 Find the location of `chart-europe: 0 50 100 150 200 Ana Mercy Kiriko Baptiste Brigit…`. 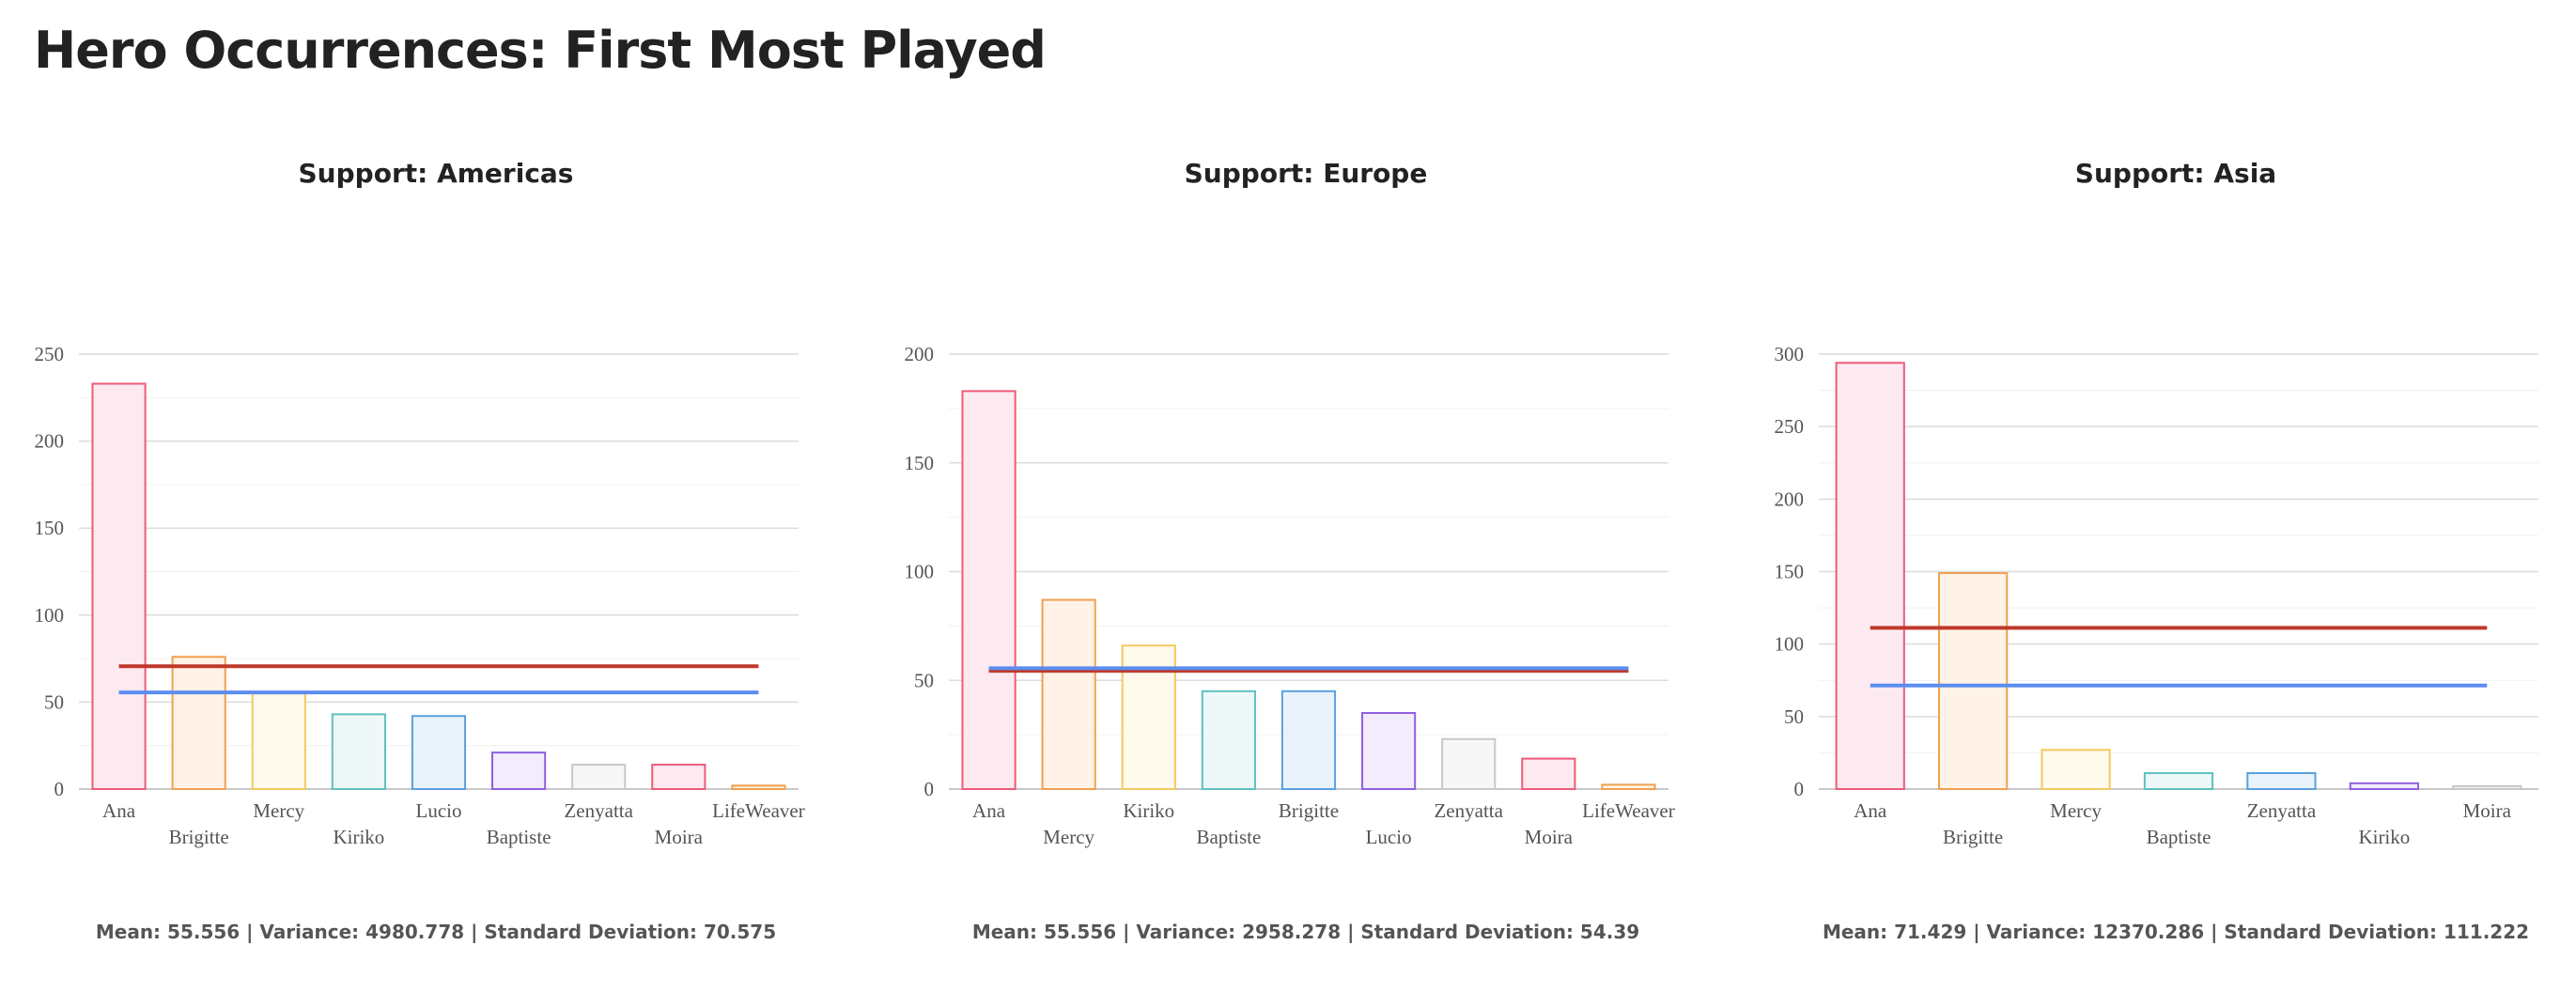

chart-europe: 0 50 100 150 200 Ana Mercy Kiriko Baptiste Brigit… is located at coordinates (1290, 596).